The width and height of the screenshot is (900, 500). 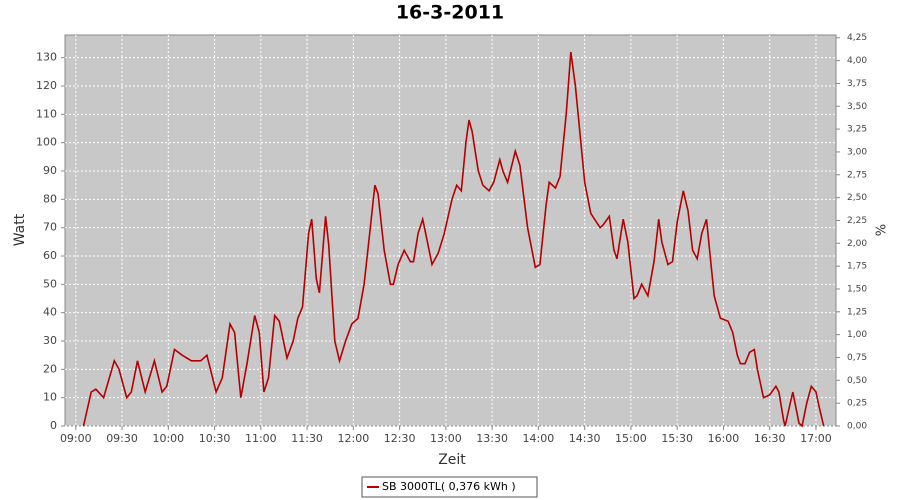 What do you see at coordinates (50, 283) in the screenshot?
I see `y-tick-label: 50` at bounding box center [50, 283].